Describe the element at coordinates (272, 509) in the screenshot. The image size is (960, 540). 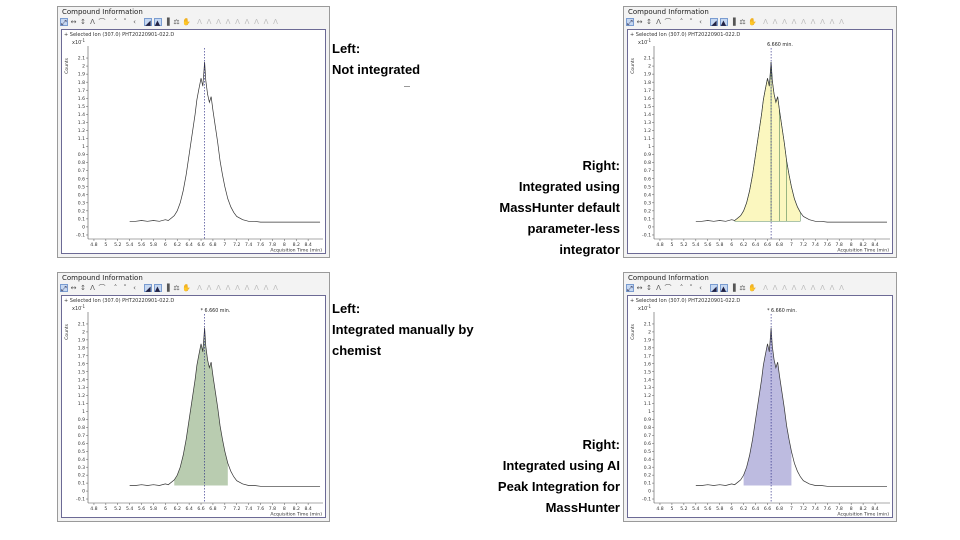
I see `x-tick-label: 7.8` at that location.